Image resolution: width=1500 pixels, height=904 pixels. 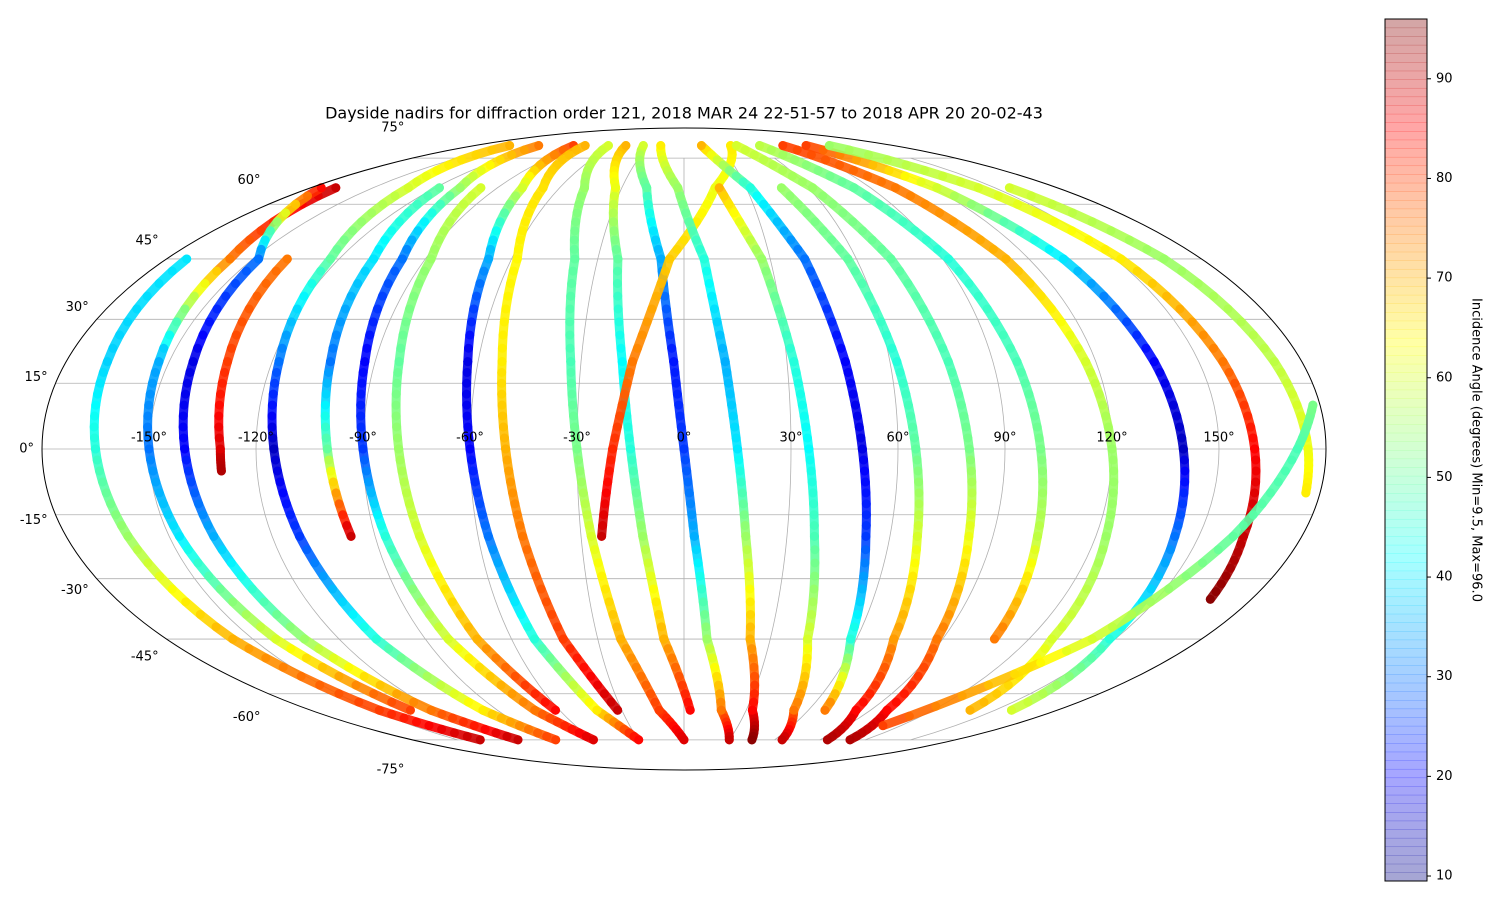 What do you see at coordinates (897, 438) in the screenshot?
I see `x-tick-label: 60°` at bounding box center [897, 438].